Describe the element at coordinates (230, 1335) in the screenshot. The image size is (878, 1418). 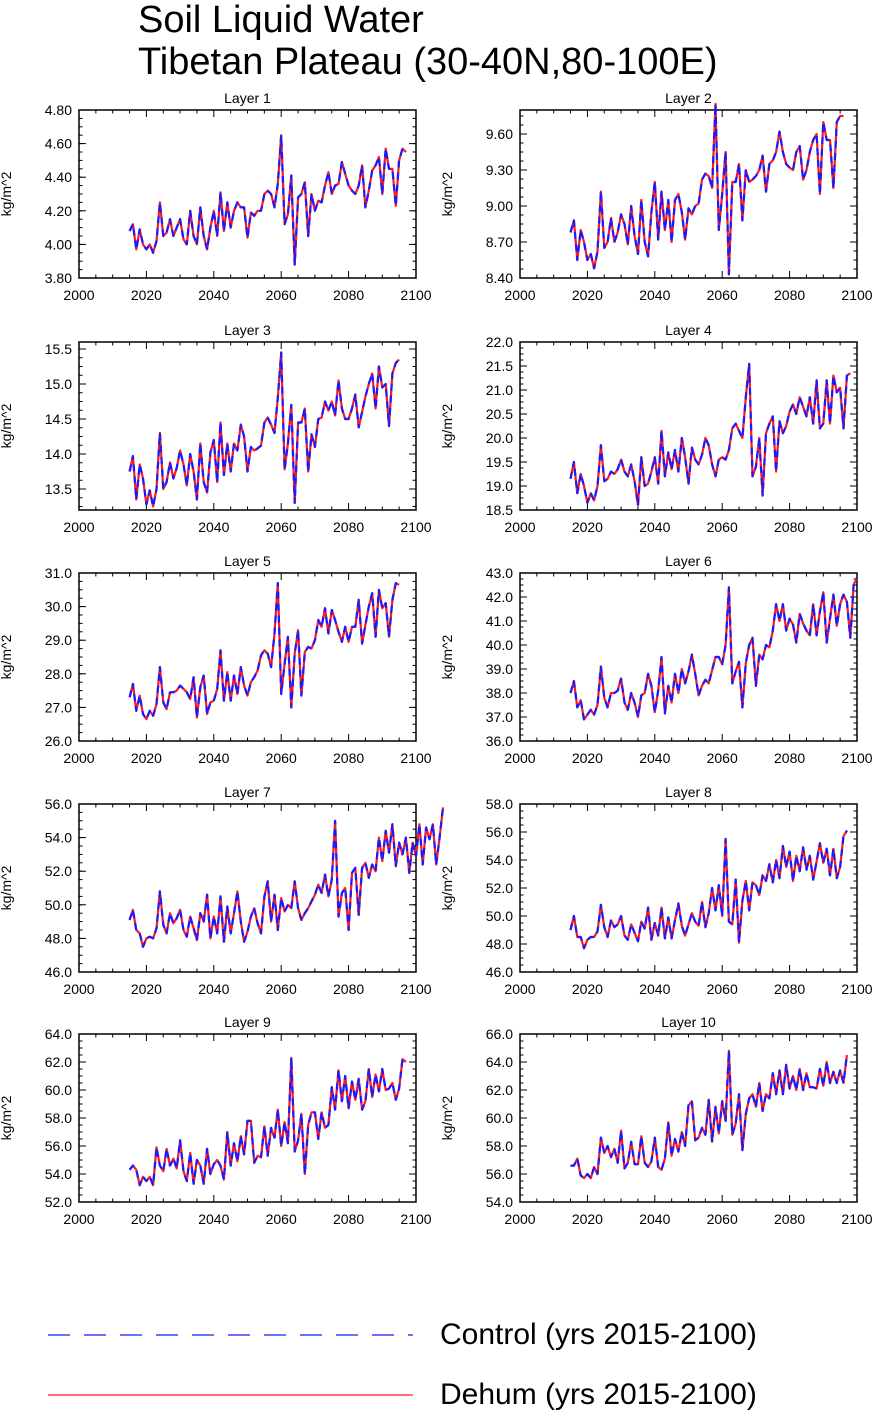
I see `legend-swatch-control` at that location.